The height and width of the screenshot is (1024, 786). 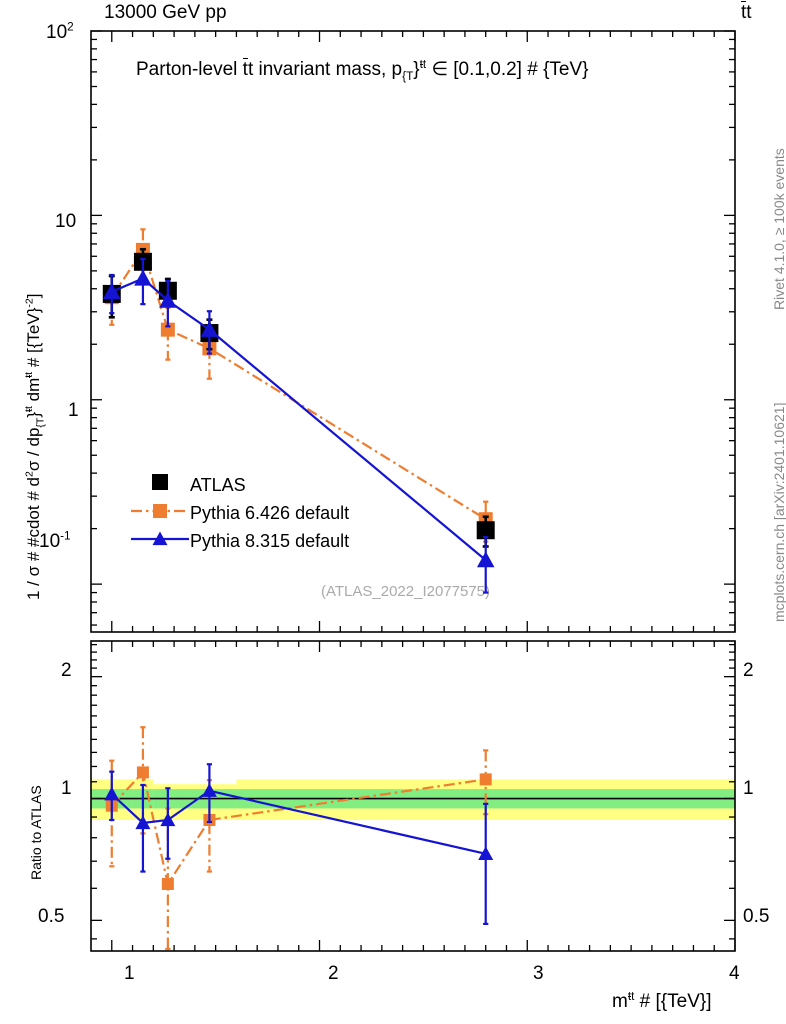 I want to click on beam-energy-label: 13000 GeV pp, so click(x=165, y=12).